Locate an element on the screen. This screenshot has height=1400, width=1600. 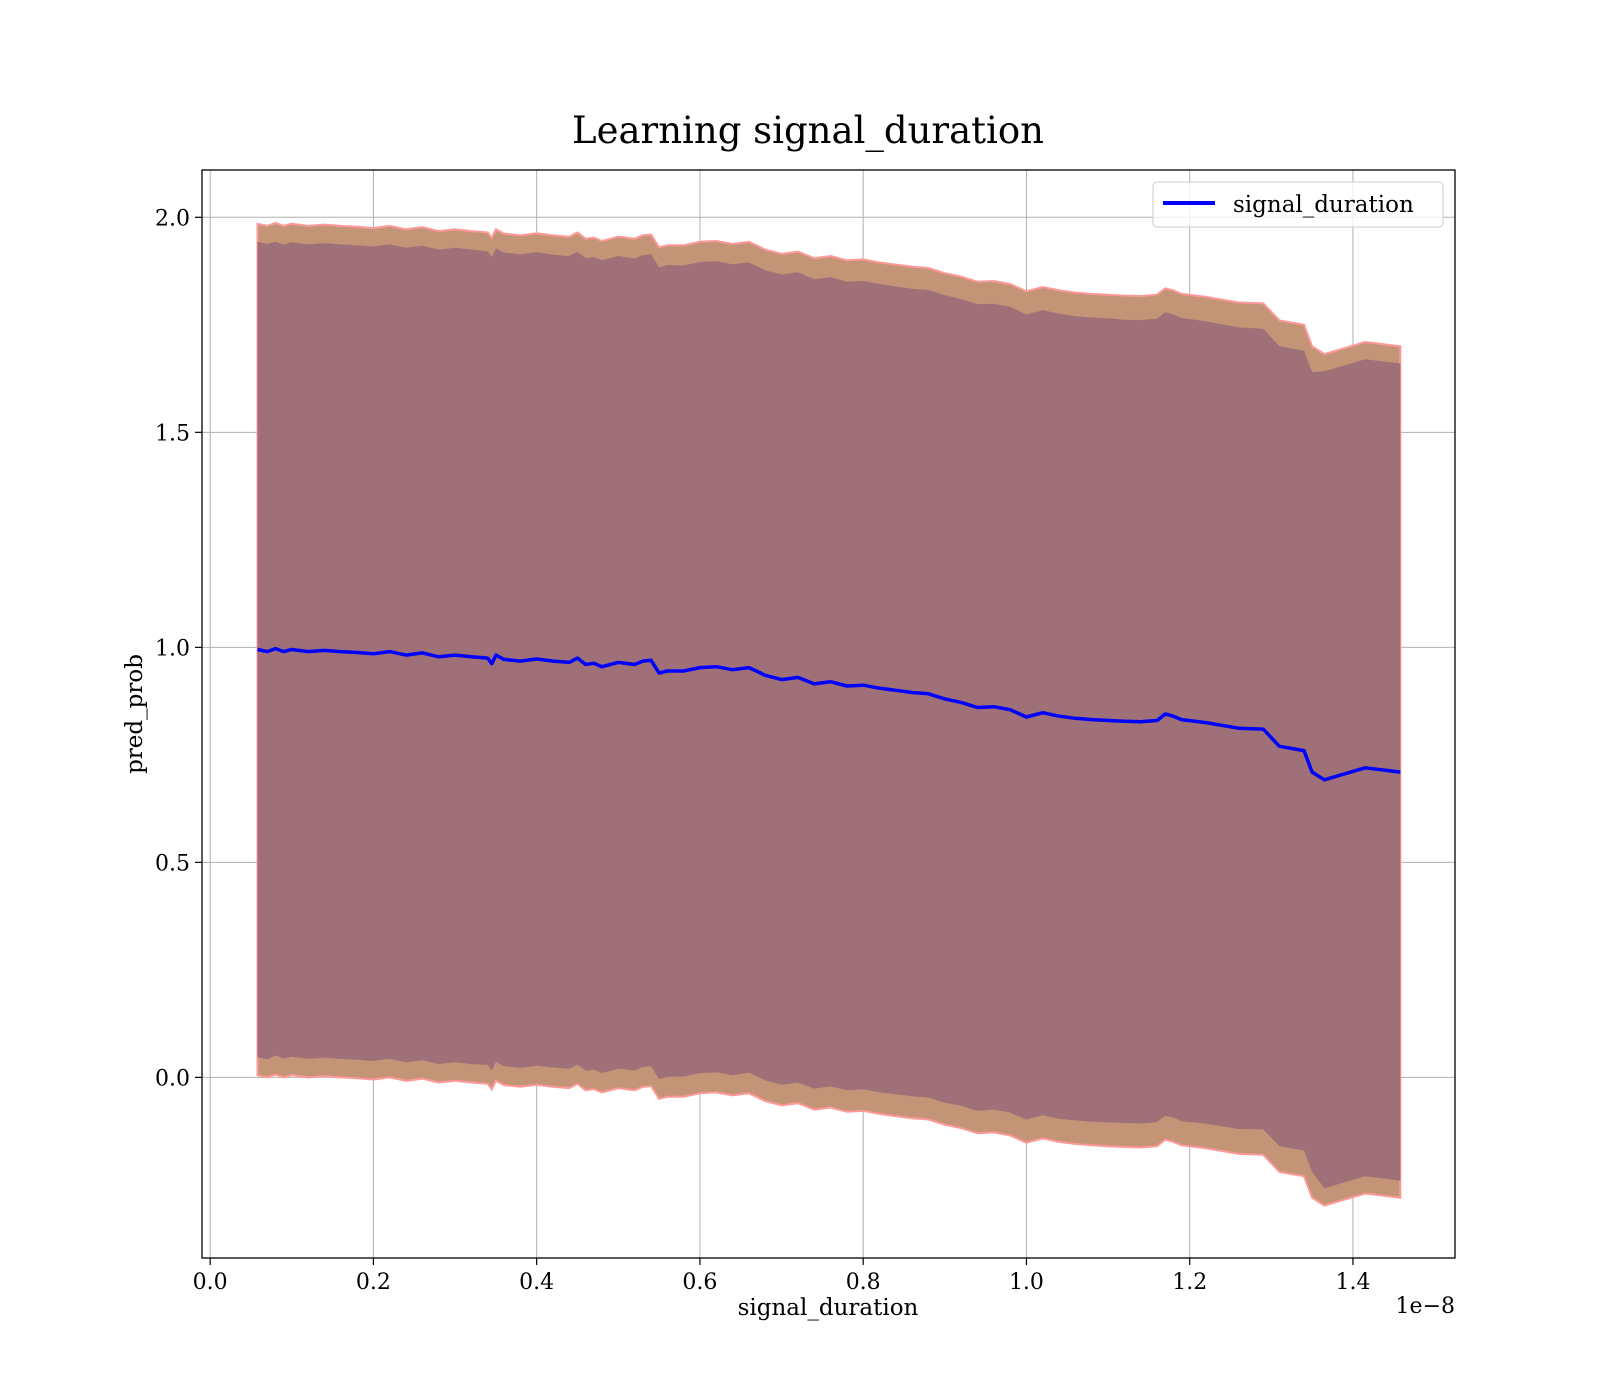
series-lines is located at coordinates (829, 714).